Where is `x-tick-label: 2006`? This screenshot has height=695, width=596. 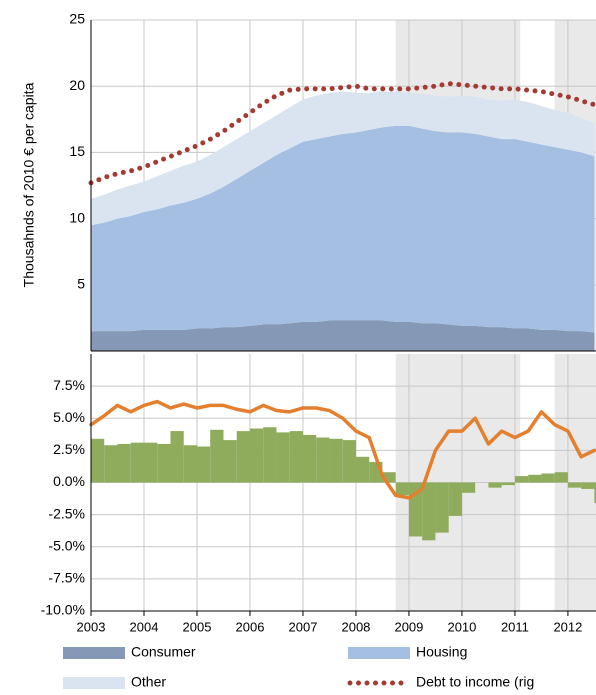 x-tick-label: 2006 is located at coordinates (250, 626).